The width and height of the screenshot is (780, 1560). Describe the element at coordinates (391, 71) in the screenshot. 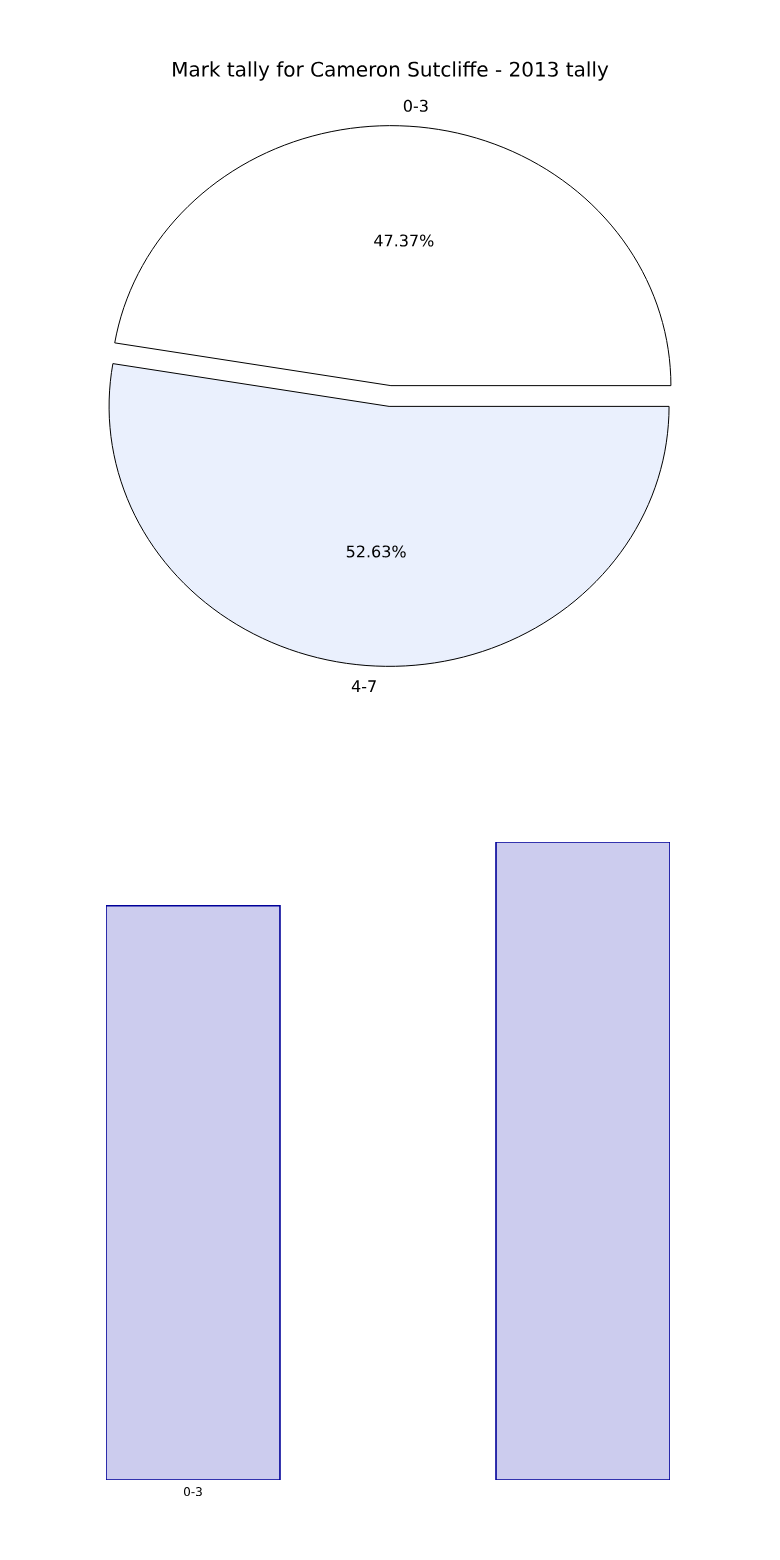

I see `chart-title: Mark tally for Cameron Sutcliffe - 2013 tally` at that location.